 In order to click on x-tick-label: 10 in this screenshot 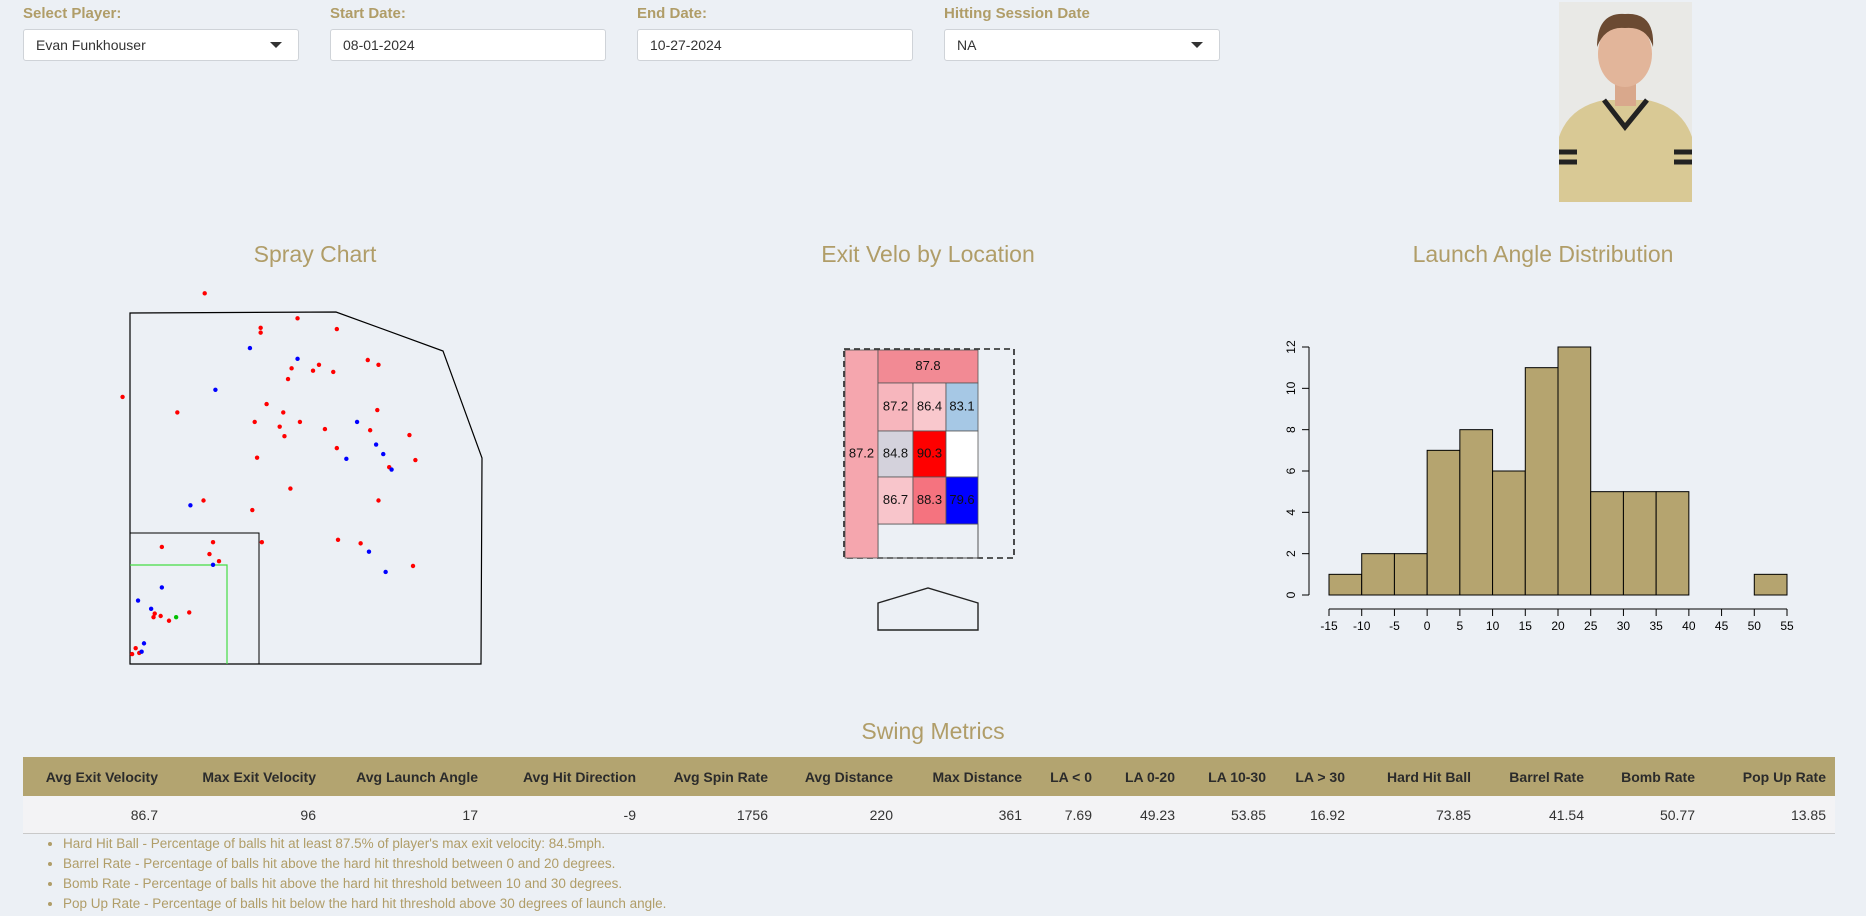, I will do `click(1493, 626)`.